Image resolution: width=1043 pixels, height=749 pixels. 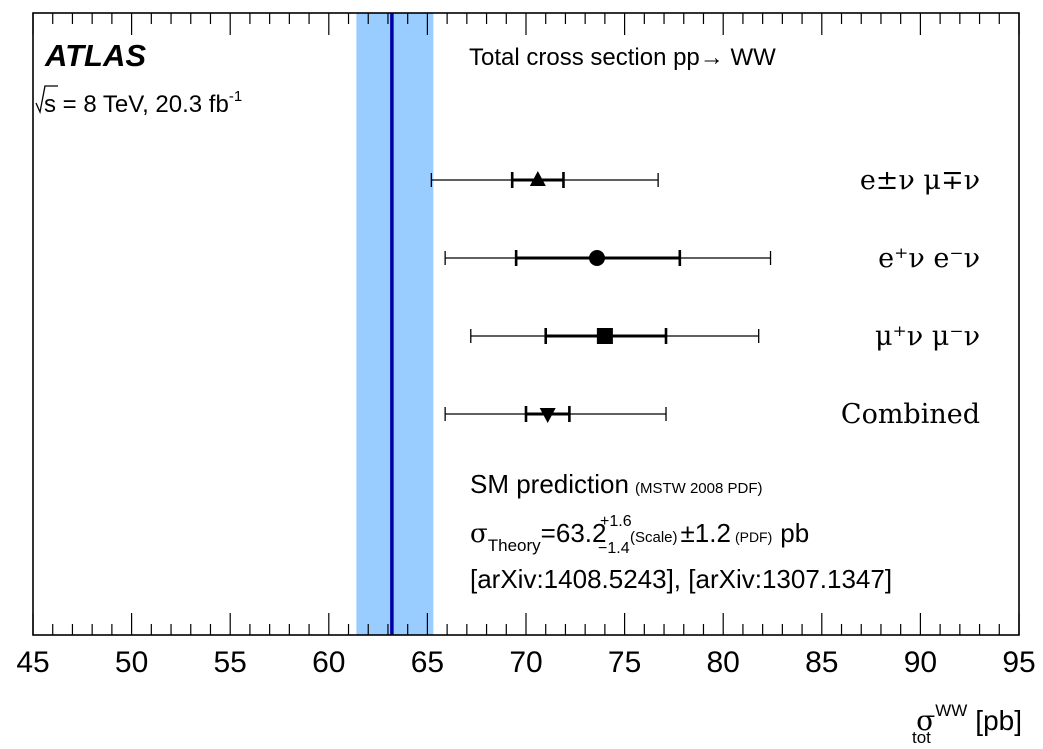 What do you see at coordinates (725, 336) in the screenshot?
I see `measurement-row: μ⁺ν μ⁻ν` at bounding box center [725, 336].